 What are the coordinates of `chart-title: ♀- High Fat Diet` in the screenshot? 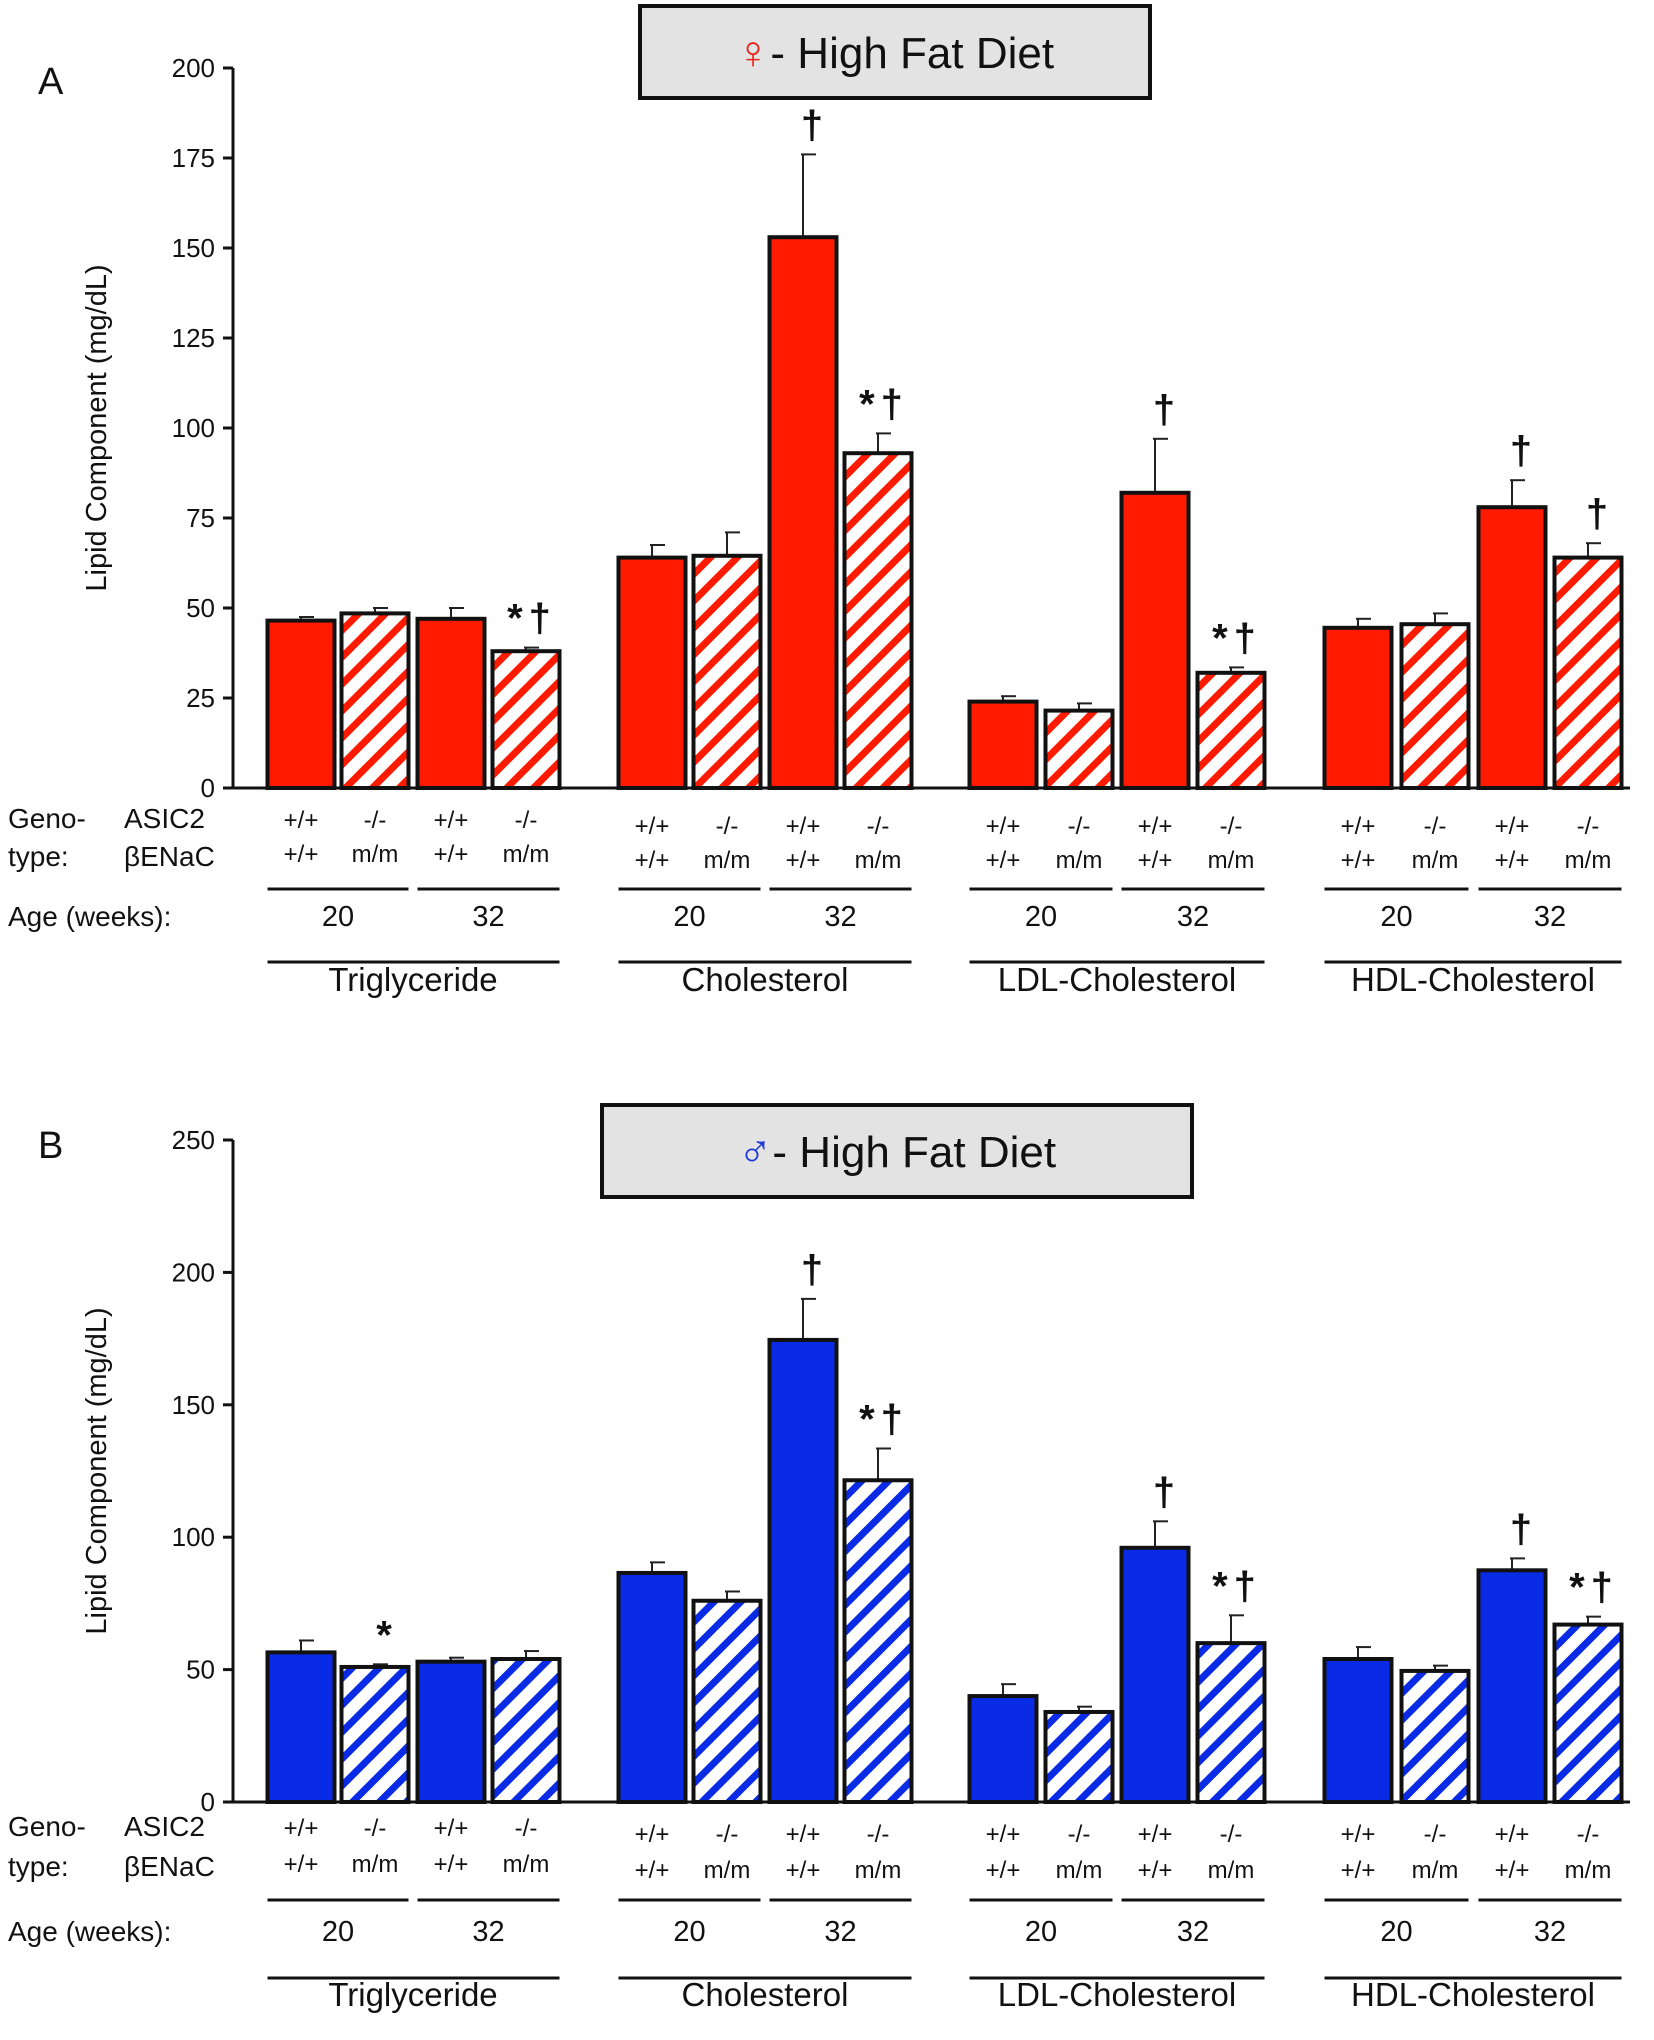 It's located at (895, 52).